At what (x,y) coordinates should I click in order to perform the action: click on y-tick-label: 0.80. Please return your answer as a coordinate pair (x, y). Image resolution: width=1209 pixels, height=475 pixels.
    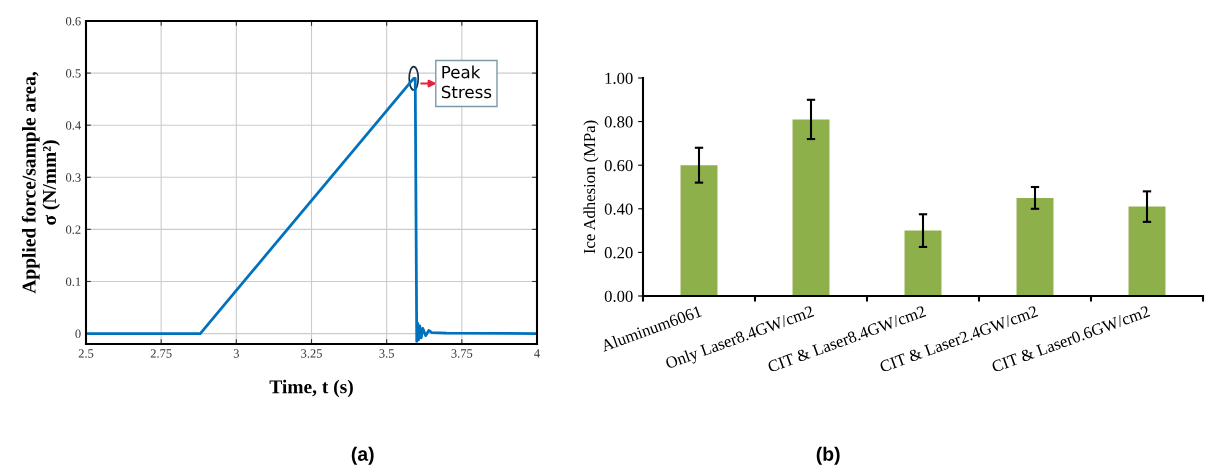
    Looking at the image, I should click on (618, 122).